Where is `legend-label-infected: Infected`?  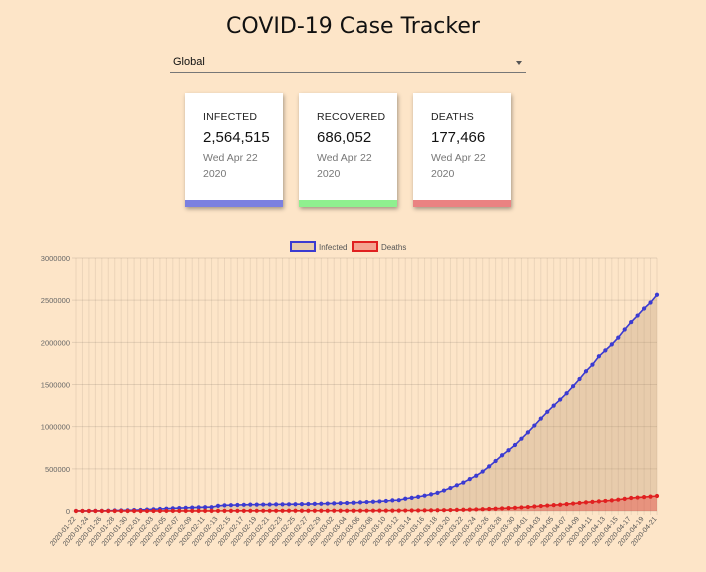
legend-label-infected: Infected is located at coordinates (333, 247).